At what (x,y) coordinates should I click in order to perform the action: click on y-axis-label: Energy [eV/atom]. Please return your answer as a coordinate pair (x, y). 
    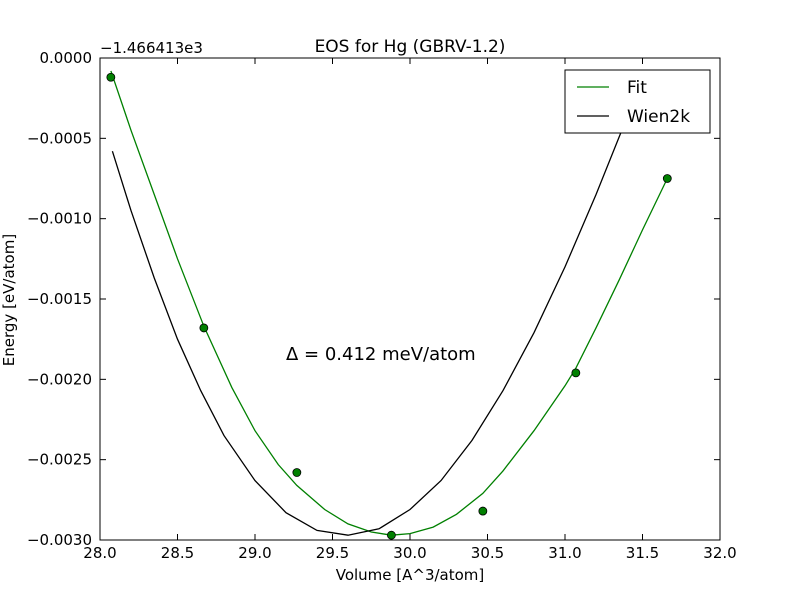
    Looking at the image, I should click on (9, 300).